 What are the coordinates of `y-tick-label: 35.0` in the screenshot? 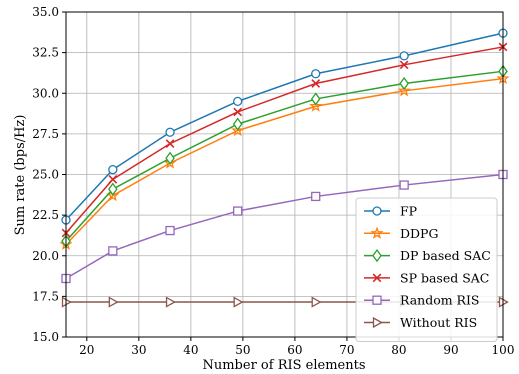 It's located at (45, 12).